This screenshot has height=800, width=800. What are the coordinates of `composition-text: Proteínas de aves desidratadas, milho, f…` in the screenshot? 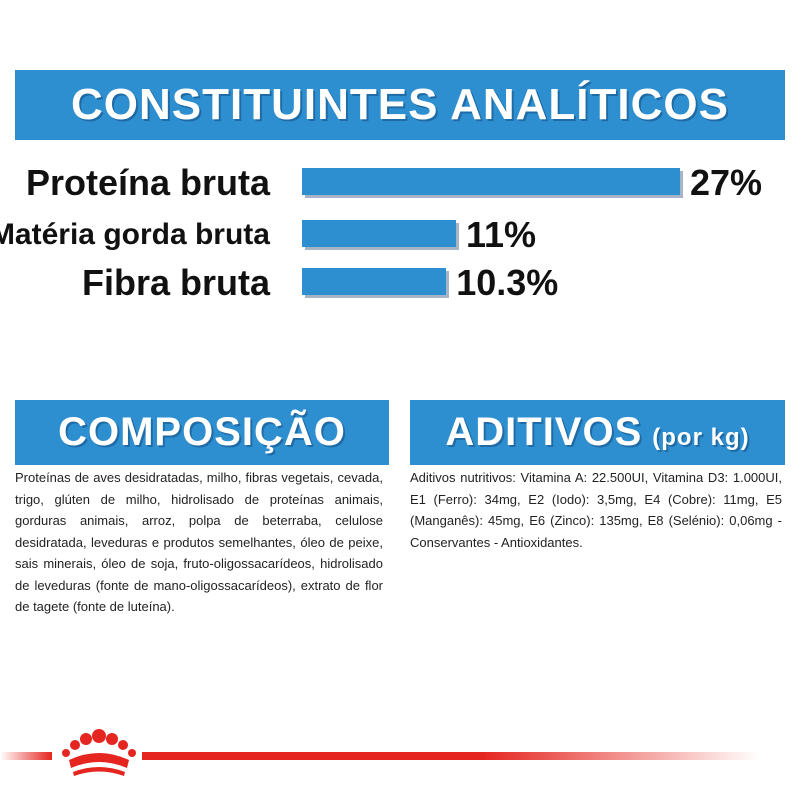 It's located at (199, 542).